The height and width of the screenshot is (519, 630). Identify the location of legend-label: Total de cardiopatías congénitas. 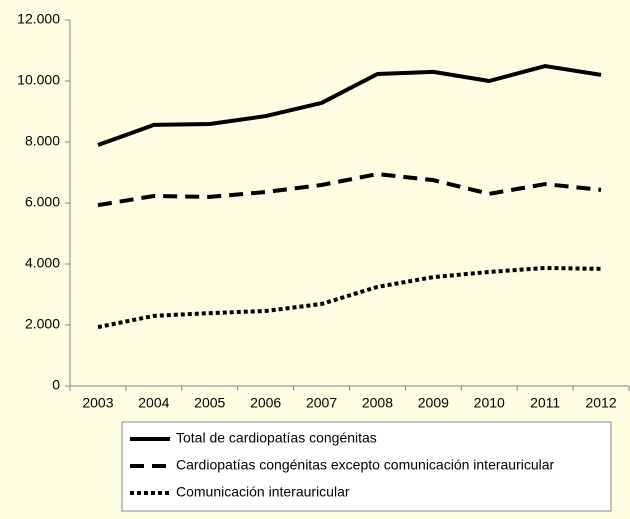
(276, 438).